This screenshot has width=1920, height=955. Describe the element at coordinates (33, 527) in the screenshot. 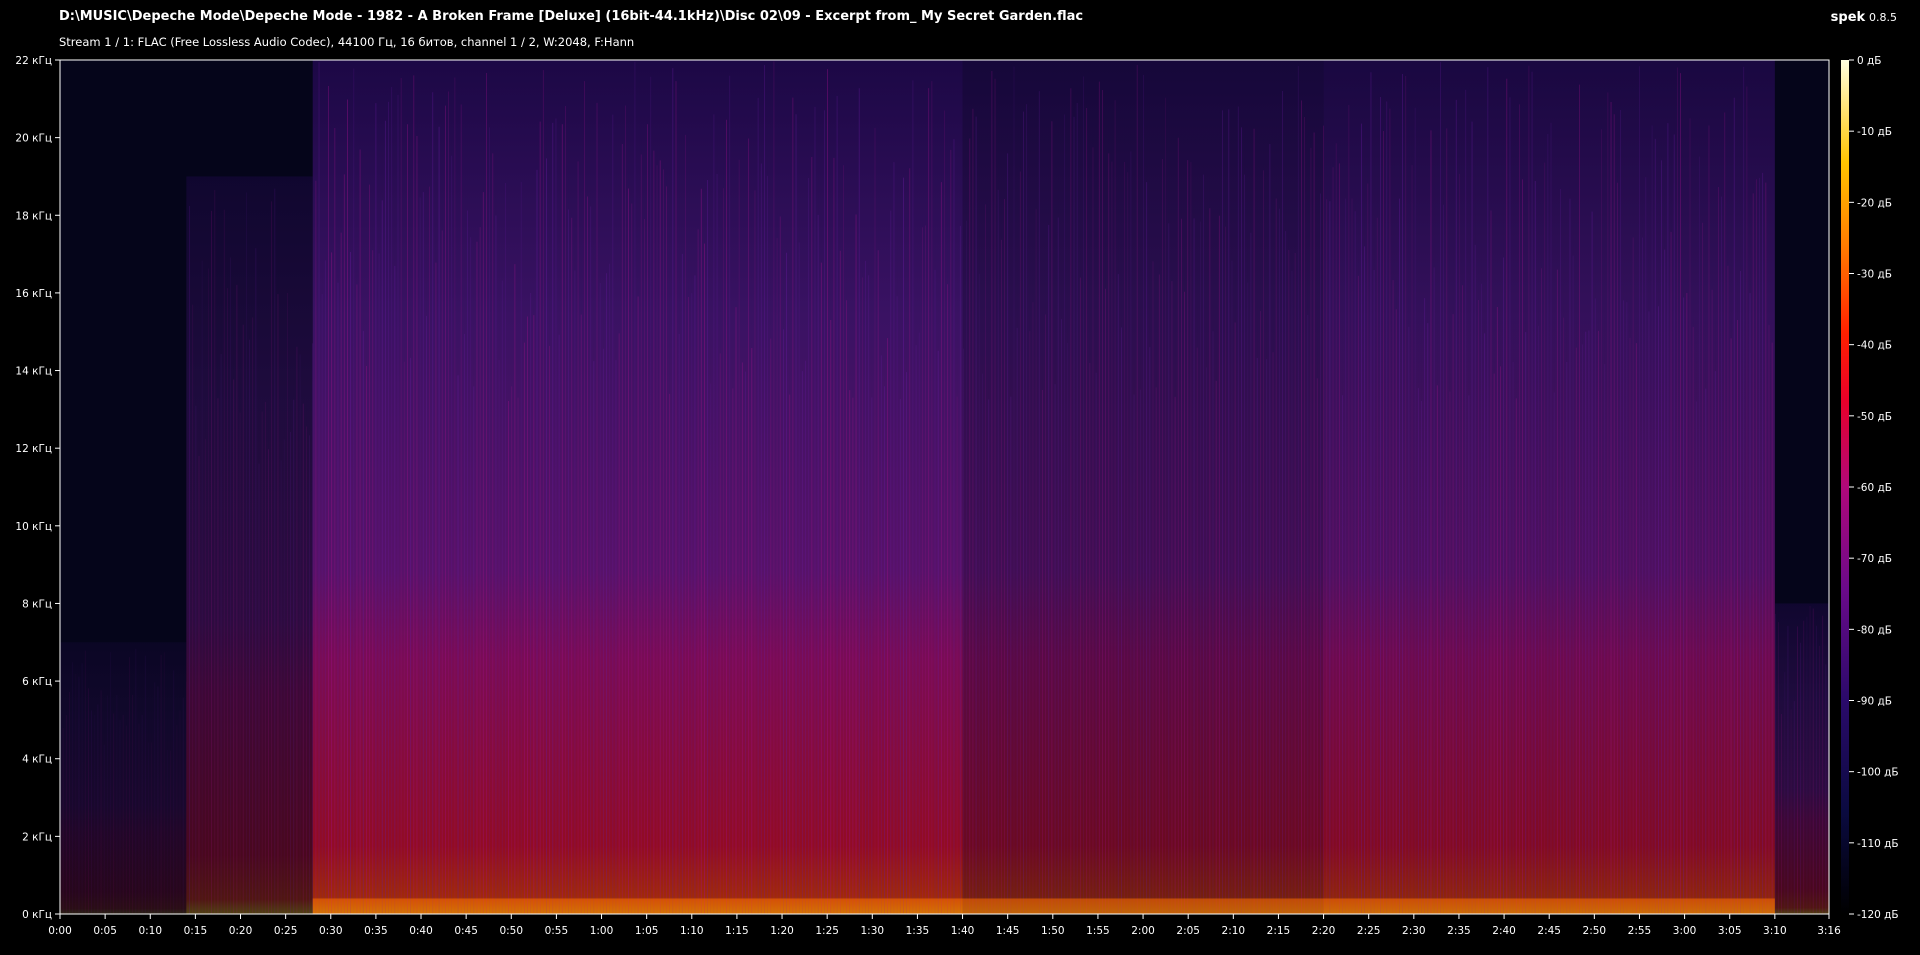

I see `y-tick-label: 10 кГц` at that location.